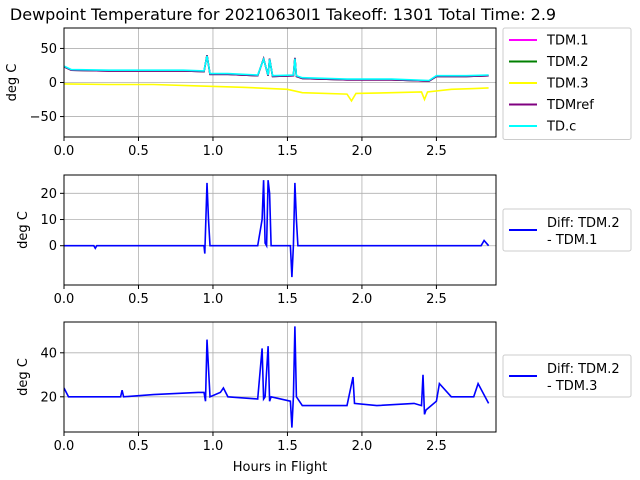 The width and height of the screenshot is (640, 480). I want to click on y-tick-label: 40, so click(48, 353).